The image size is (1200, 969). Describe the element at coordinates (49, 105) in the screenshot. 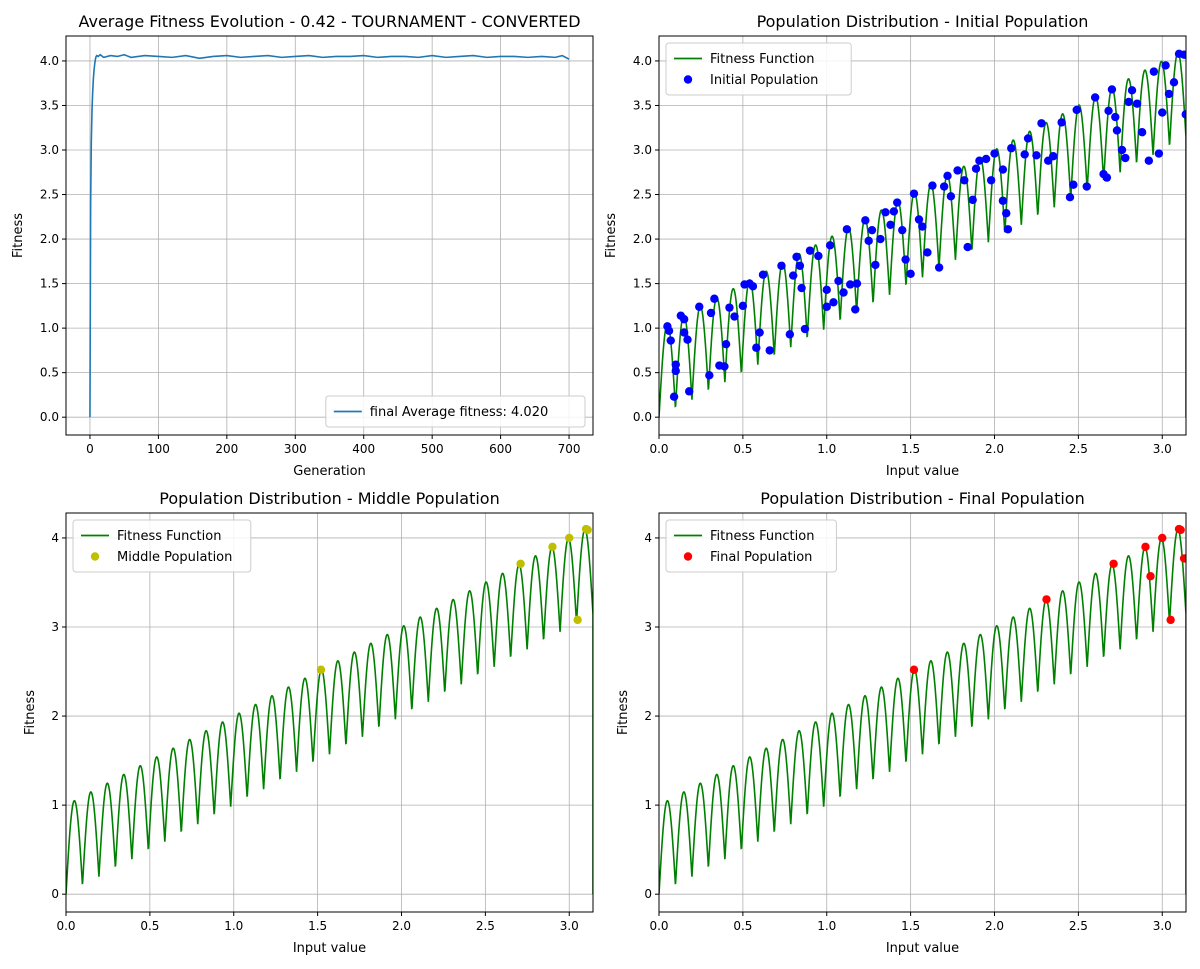

I see `y-tick-label: 3.5` at that location.